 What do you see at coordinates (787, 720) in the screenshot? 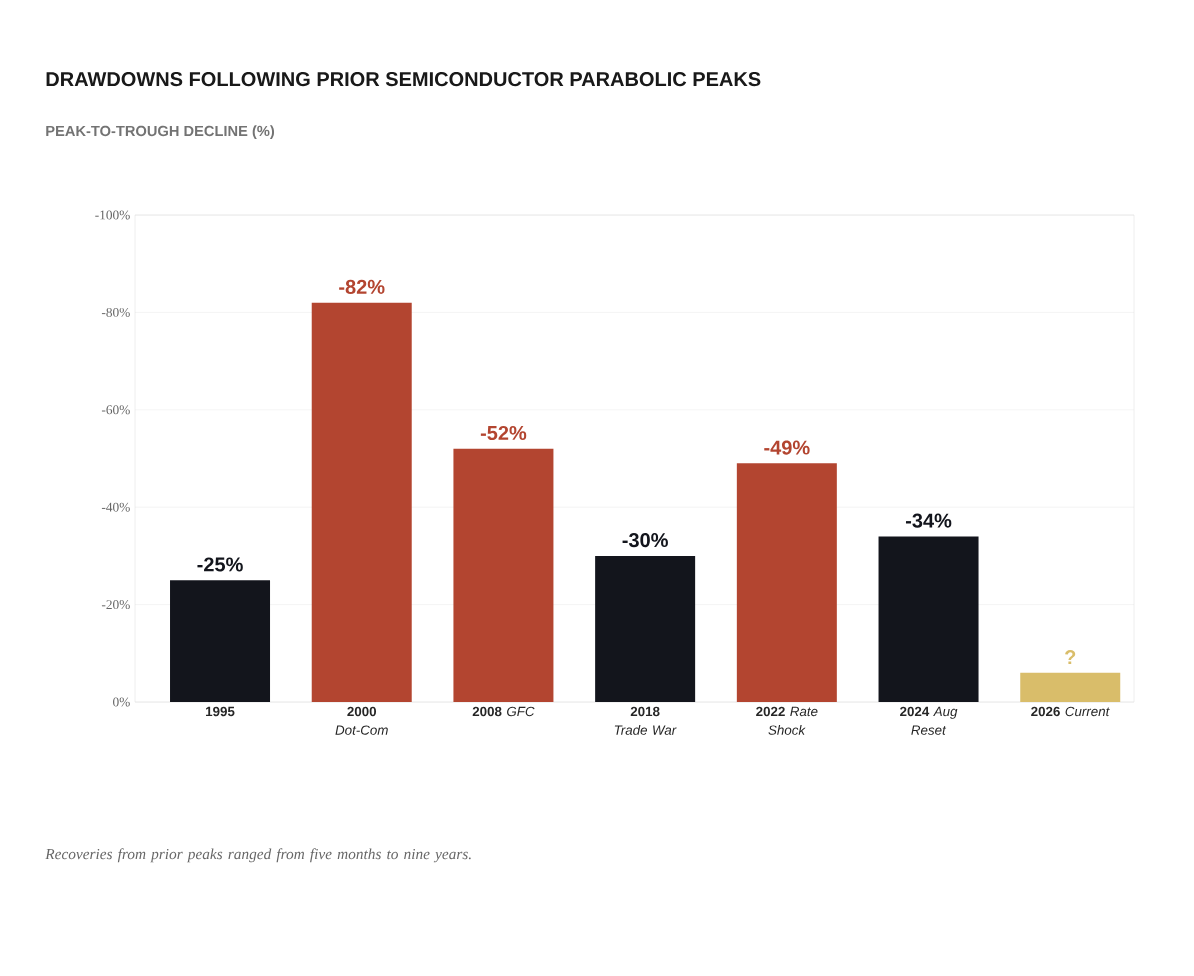
I see `x-tick-label: 2022 Rate Shock` at bounding box center [787, 720].